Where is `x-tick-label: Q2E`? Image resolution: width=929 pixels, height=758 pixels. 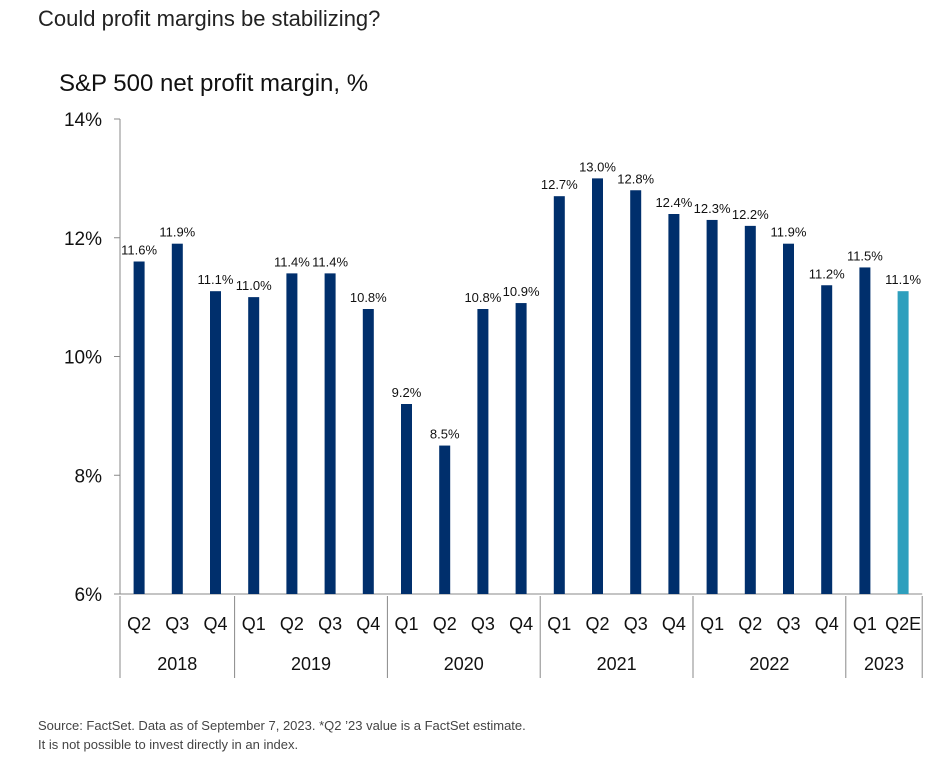
x-tick-label: Q2E is located at coordinates (903, 624).